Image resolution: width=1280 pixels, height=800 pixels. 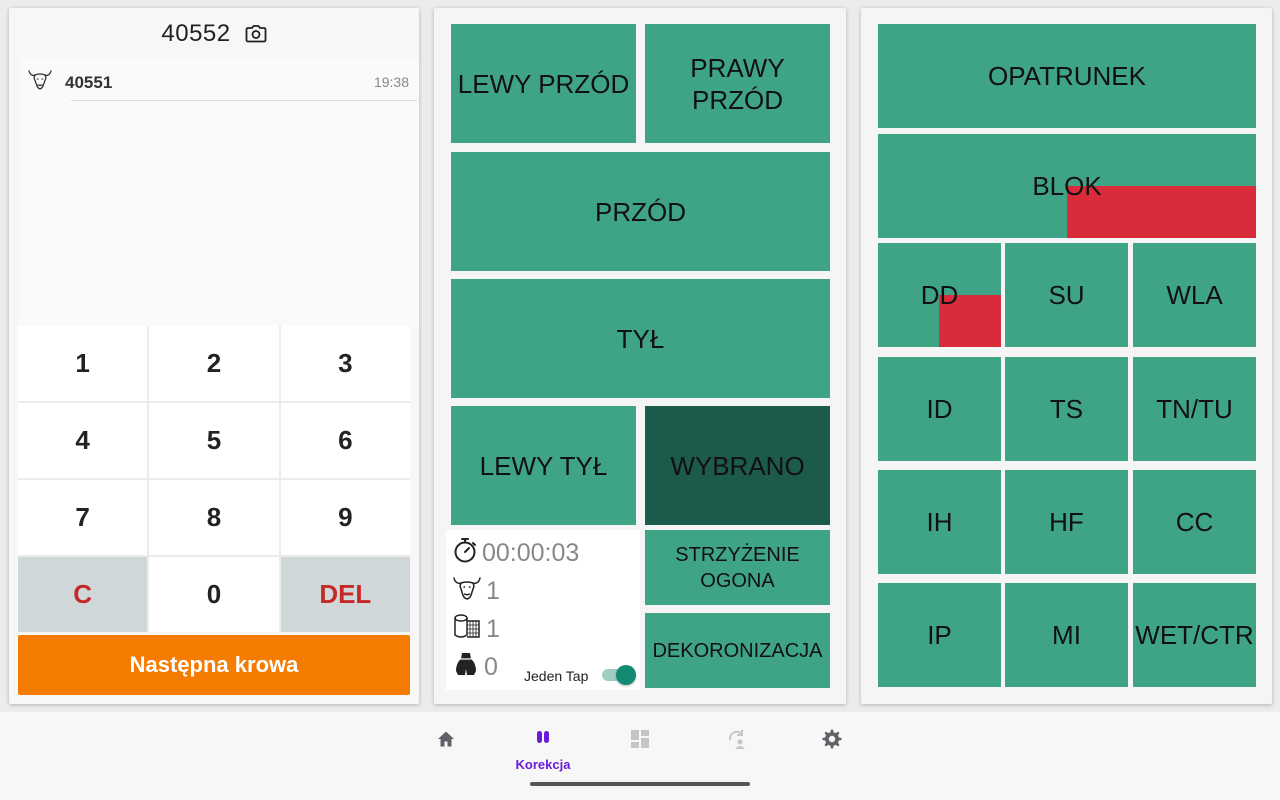 I want to click on cow-count-row: 1, so click(x=476, y=591).